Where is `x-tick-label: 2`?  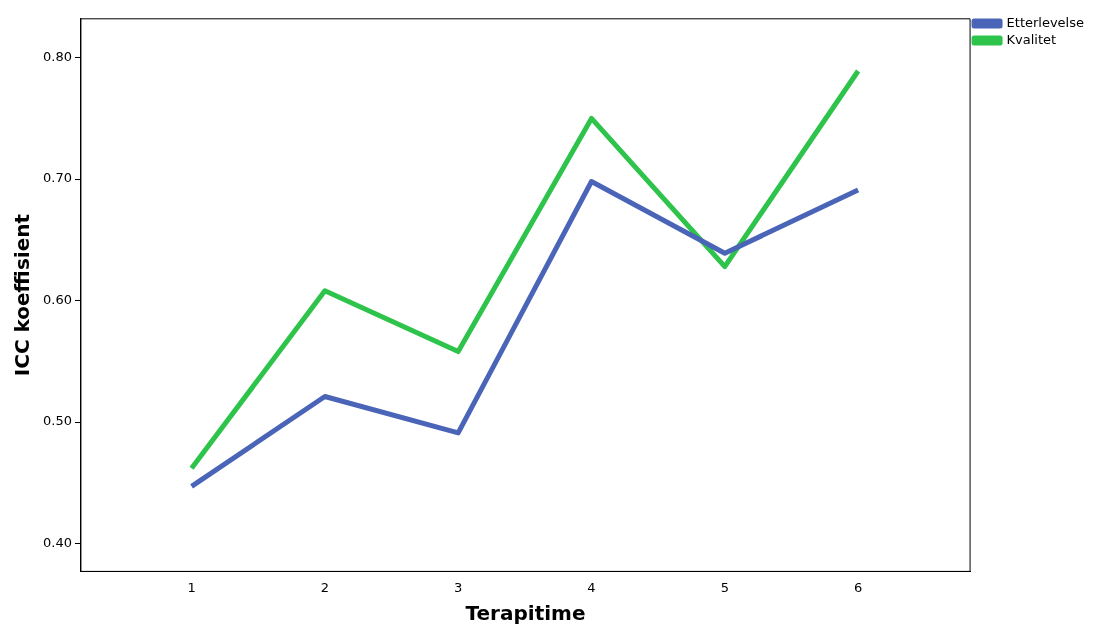 x-tick-label: 2 is located at coordinates (325, 587).